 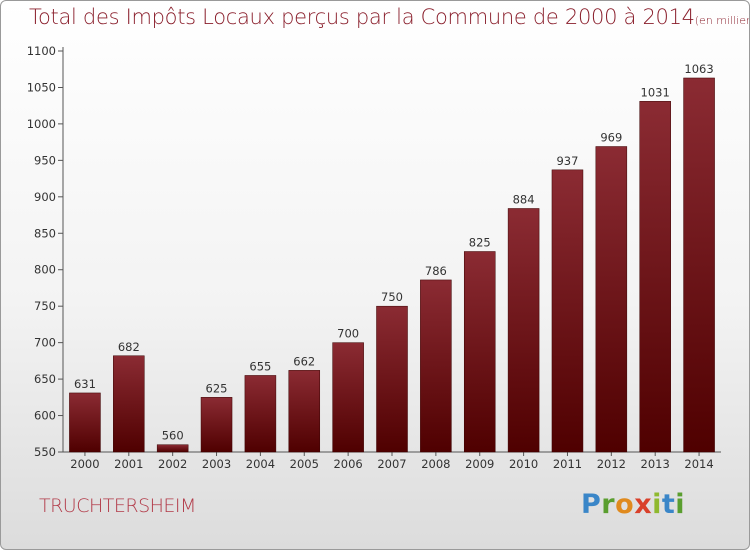 What do you see at coordinates (172, 448) in the screenshot?
I see `bar-2002` at bounding box center [172, 448].